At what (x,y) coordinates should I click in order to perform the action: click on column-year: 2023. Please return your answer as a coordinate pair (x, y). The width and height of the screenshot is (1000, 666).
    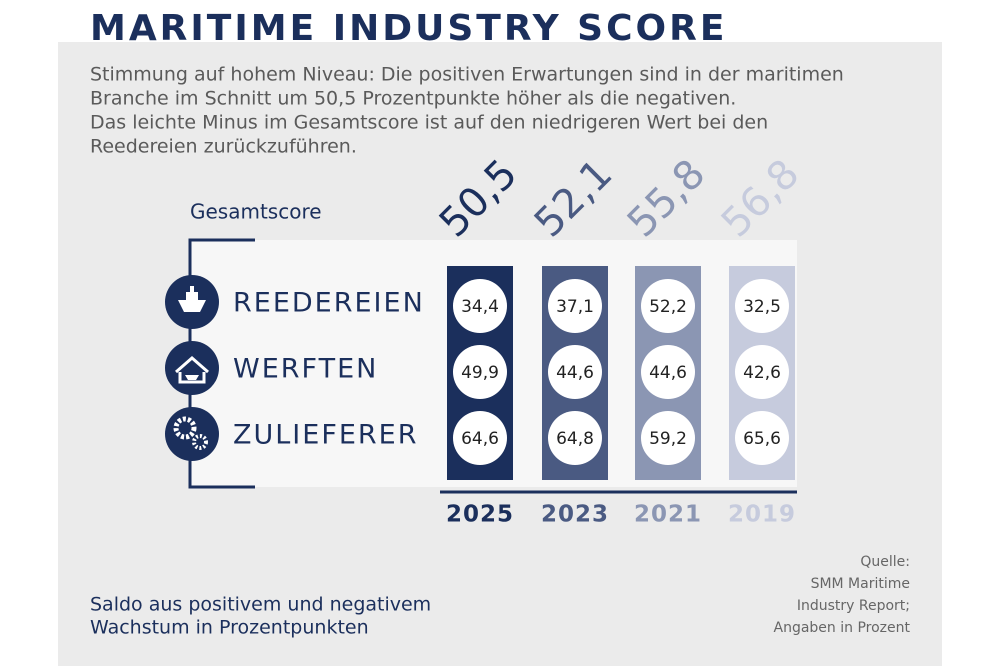
    Looking at the image, I should click on (575, 515).